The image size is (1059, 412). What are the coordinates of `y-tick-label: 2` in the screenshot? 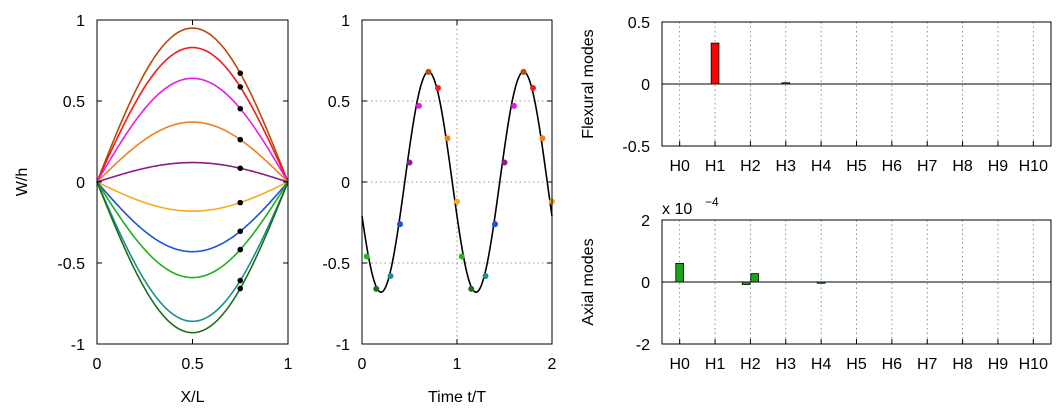 It's located at (645, 221).